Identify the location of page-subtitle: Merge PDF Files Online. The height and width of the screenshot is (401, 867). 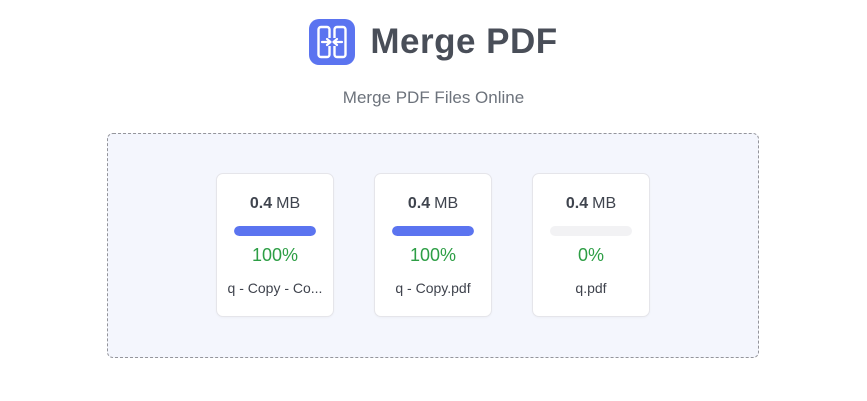
(433, 97).